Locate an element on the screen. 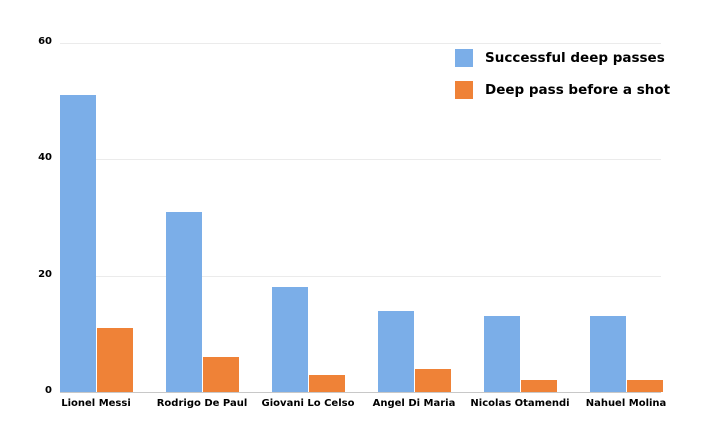  x-axis-line is located at coordinates (360, 392).